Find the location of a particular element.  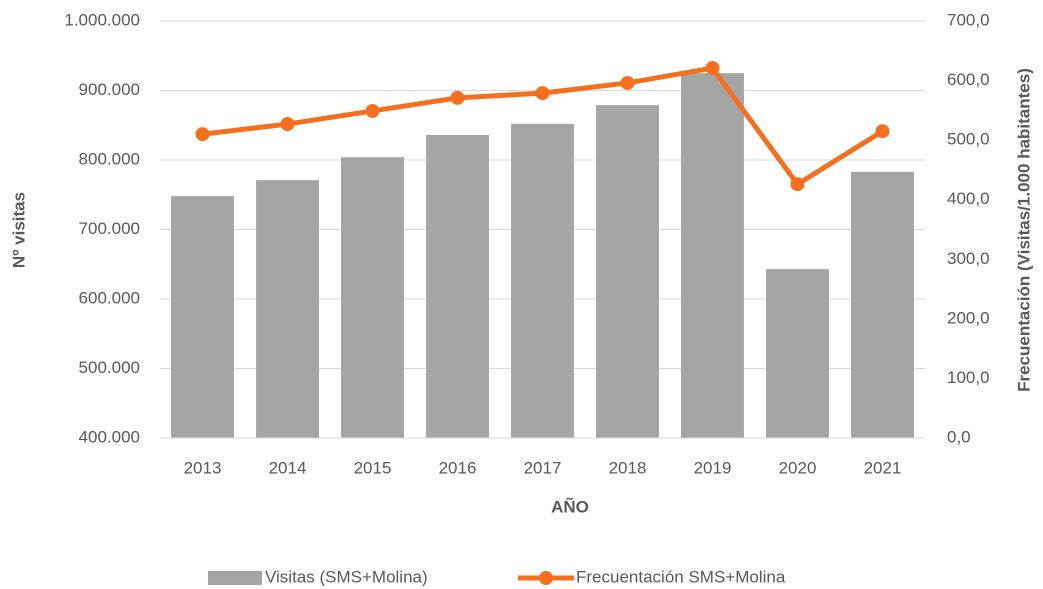

y2-tick-label: 500,0 is located at coordinates (968, 139).